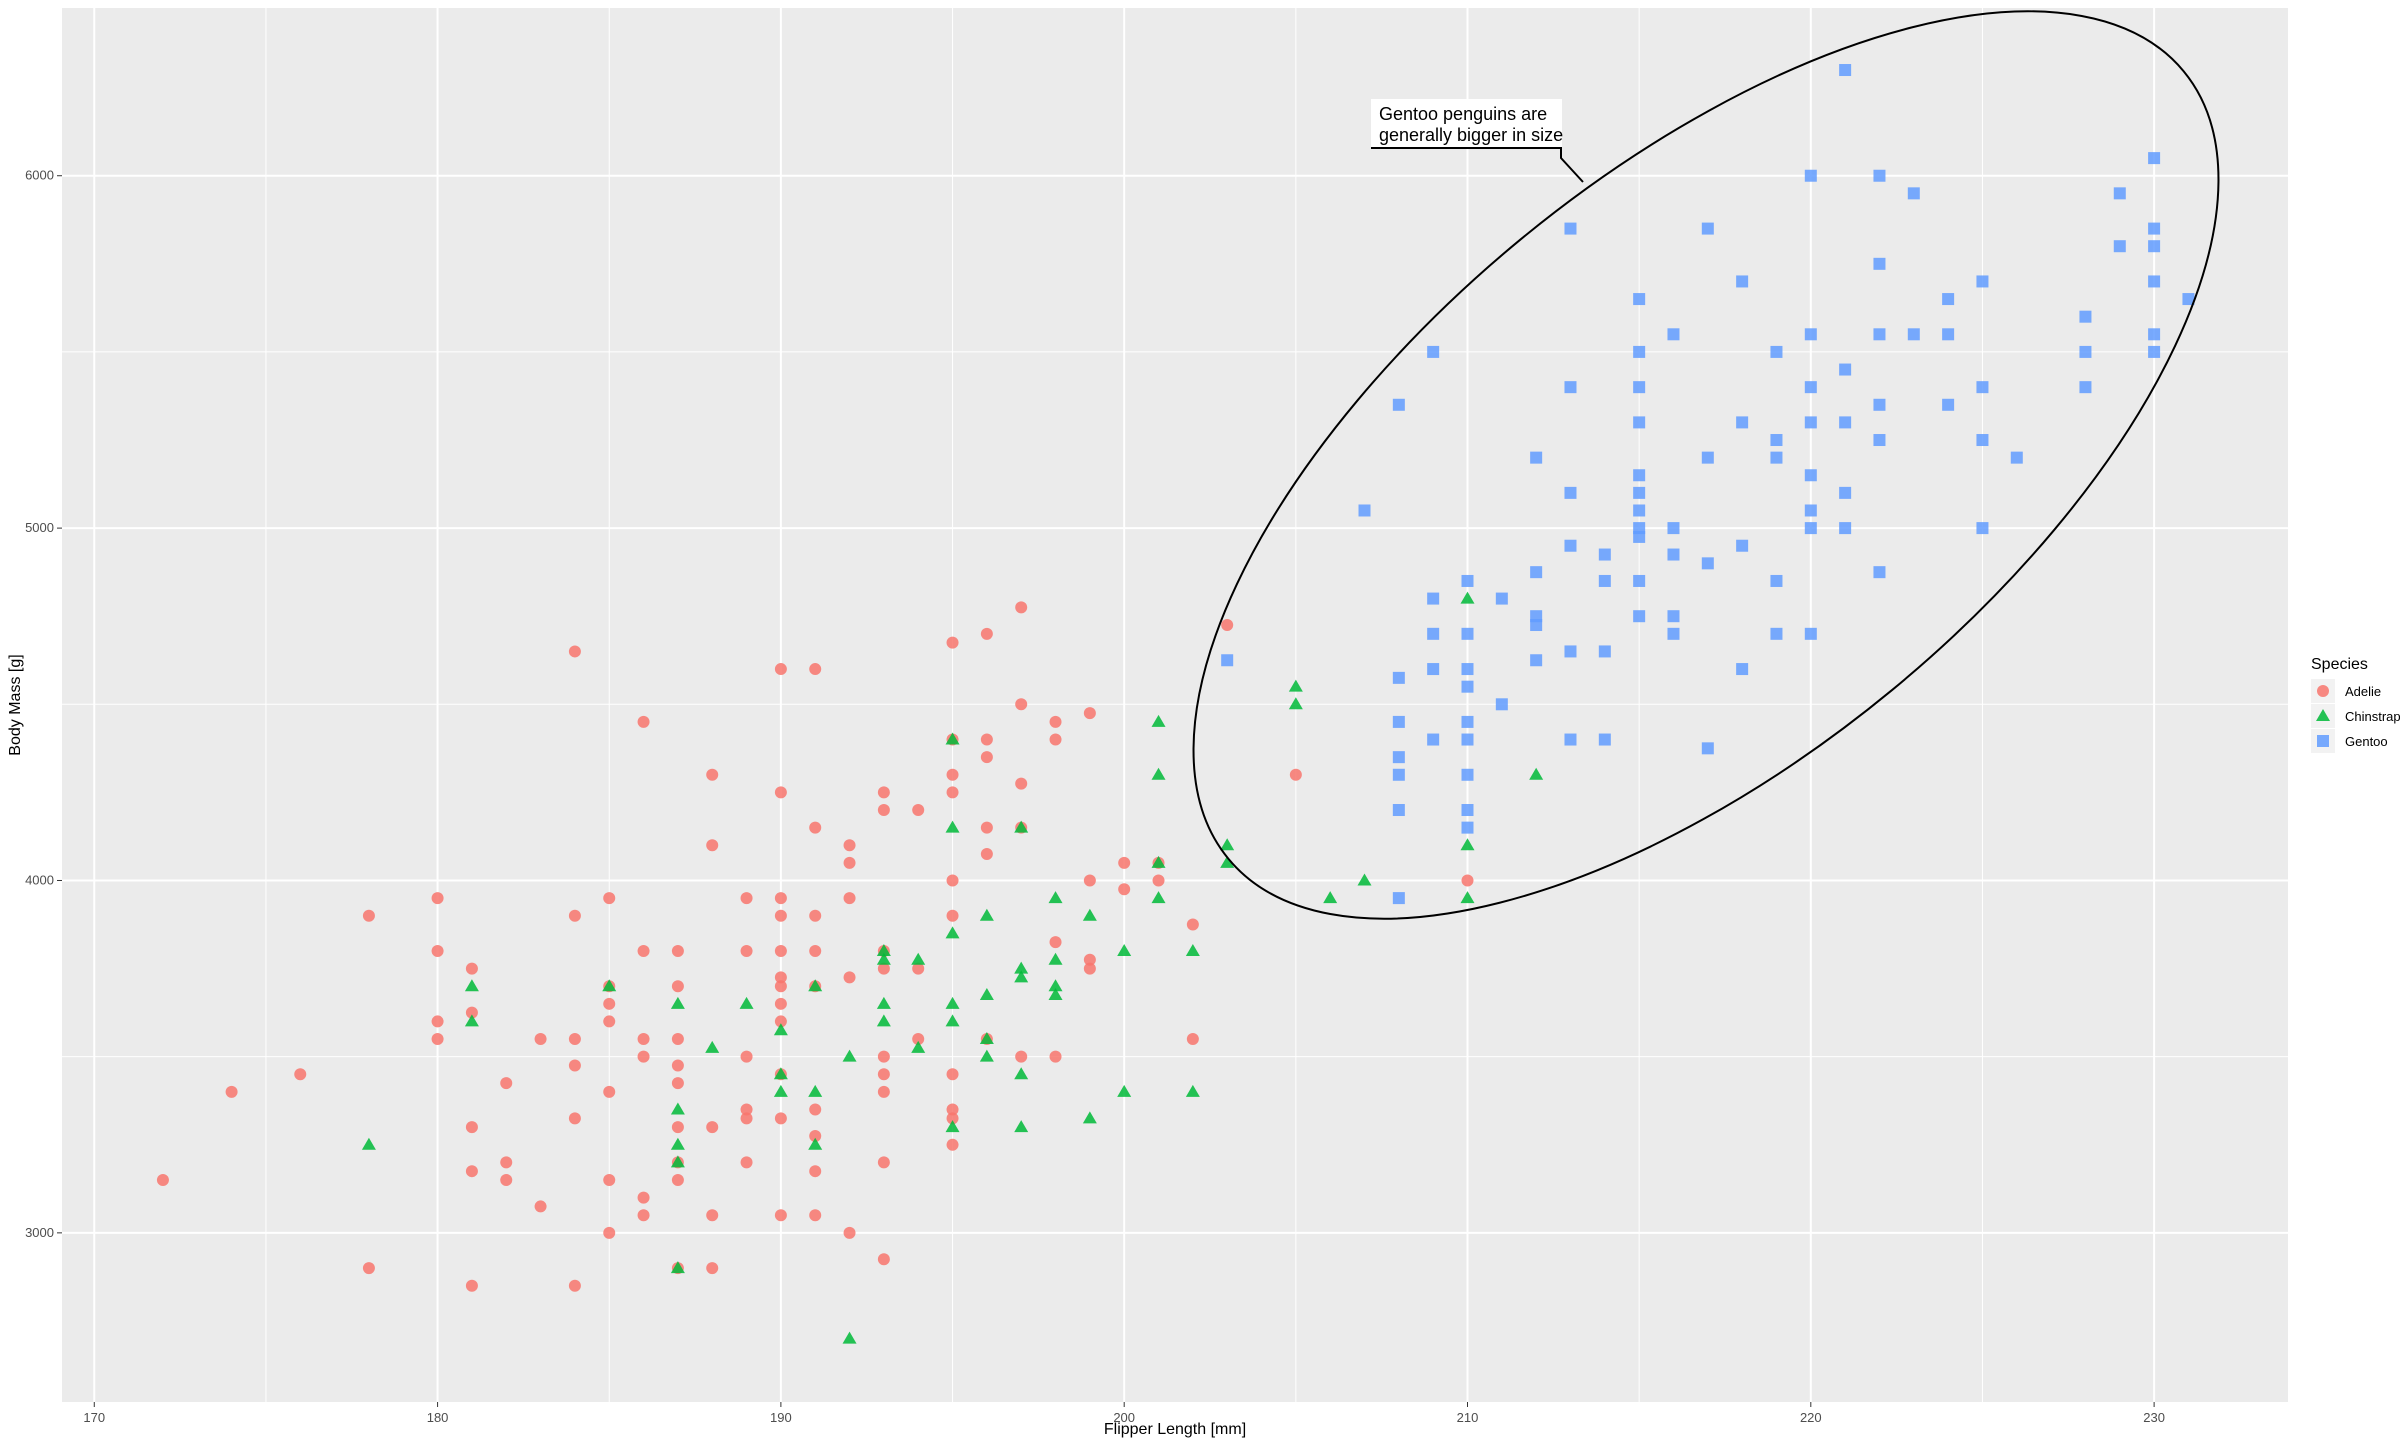  What do you see at coordinates (43, 704) in the screenshot?
I see `y-axis-ticks: 3000 4000 5000 6000` at bounding box center [43, 704].